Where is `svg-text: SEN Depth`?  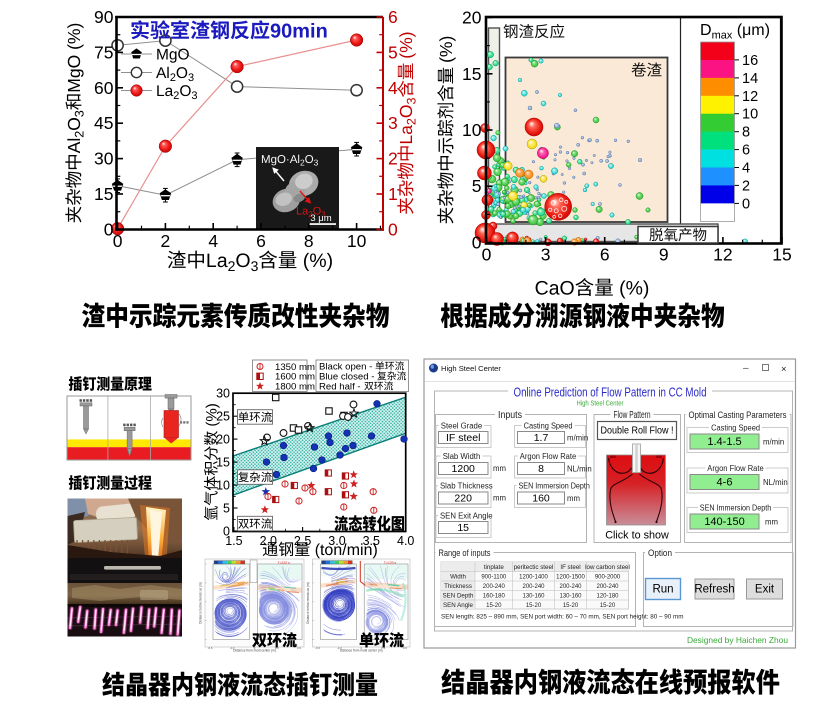
svg-text: SEN Depth is located at coordinates (459, 595).